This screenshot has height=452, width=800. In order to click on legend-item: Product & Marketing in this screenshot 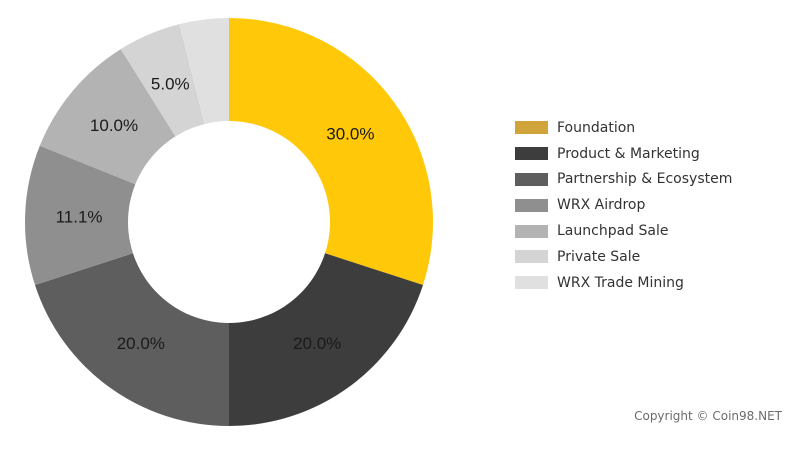, I will do `click(623, 154)`.